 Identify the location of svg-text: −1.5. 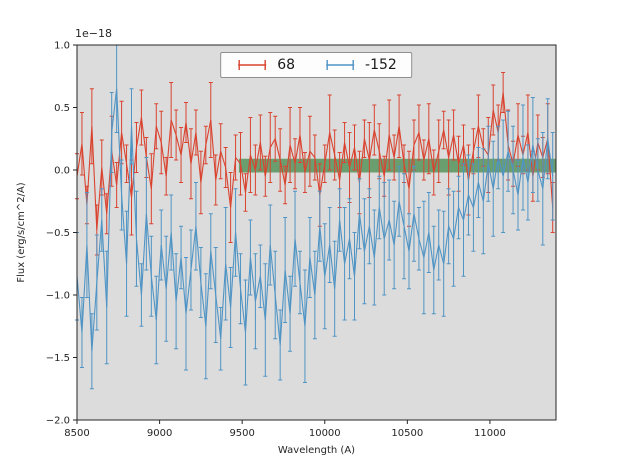
(58, 358).